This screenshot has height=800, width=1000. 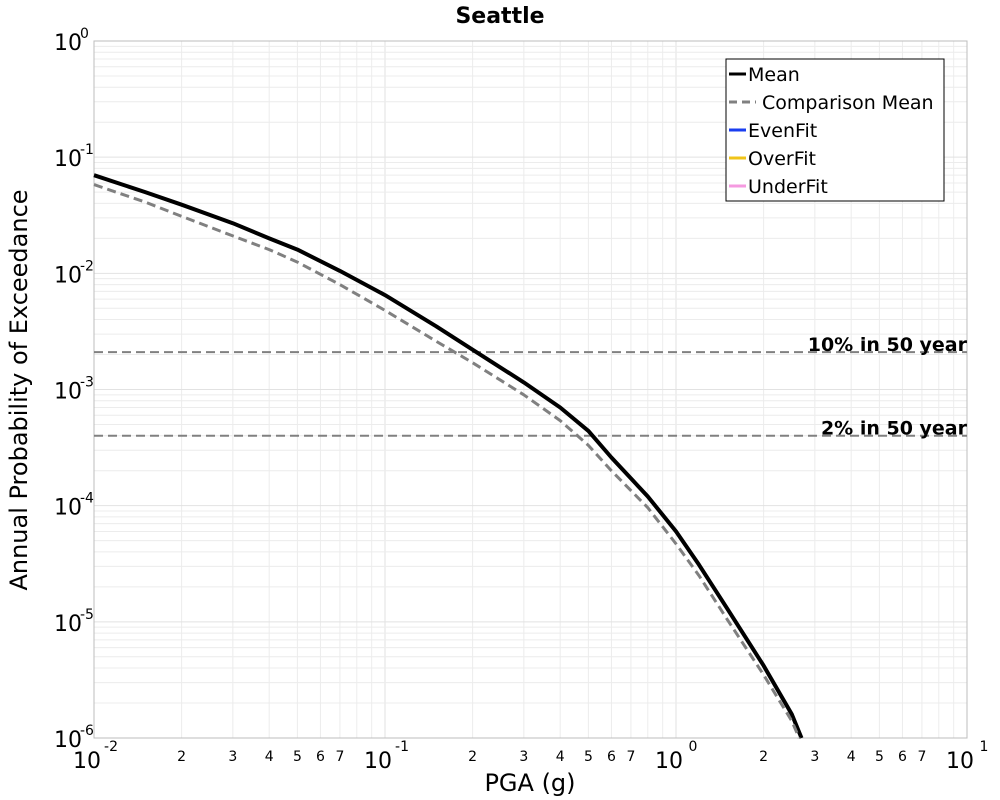 I want to click on reference-line-label: 10% in 50 year, so click(x=888, y=345).